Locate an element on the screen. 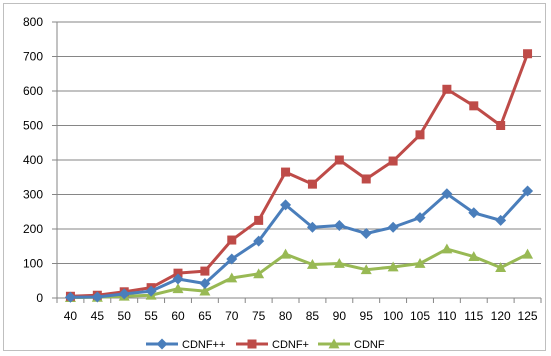 Image resolution: width=551 pixels, height=356 pixels. y-tick-label: 0 is located at coordinates (39, 298).